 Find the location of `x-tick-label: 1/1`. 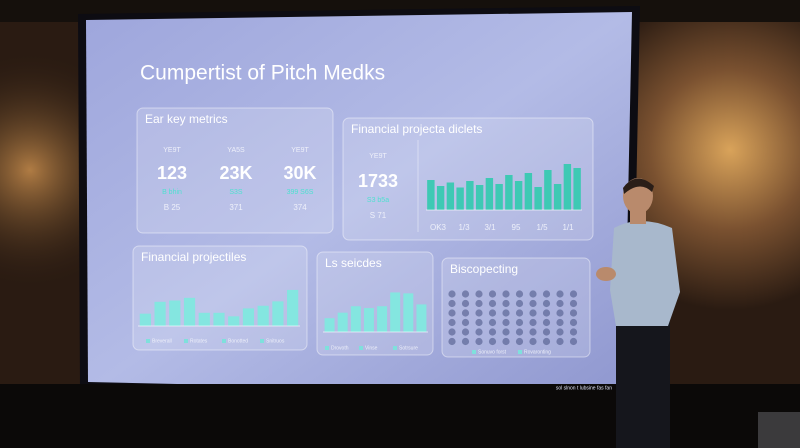

x-tick-label: 1/1 is located at coordinates (568, 227).